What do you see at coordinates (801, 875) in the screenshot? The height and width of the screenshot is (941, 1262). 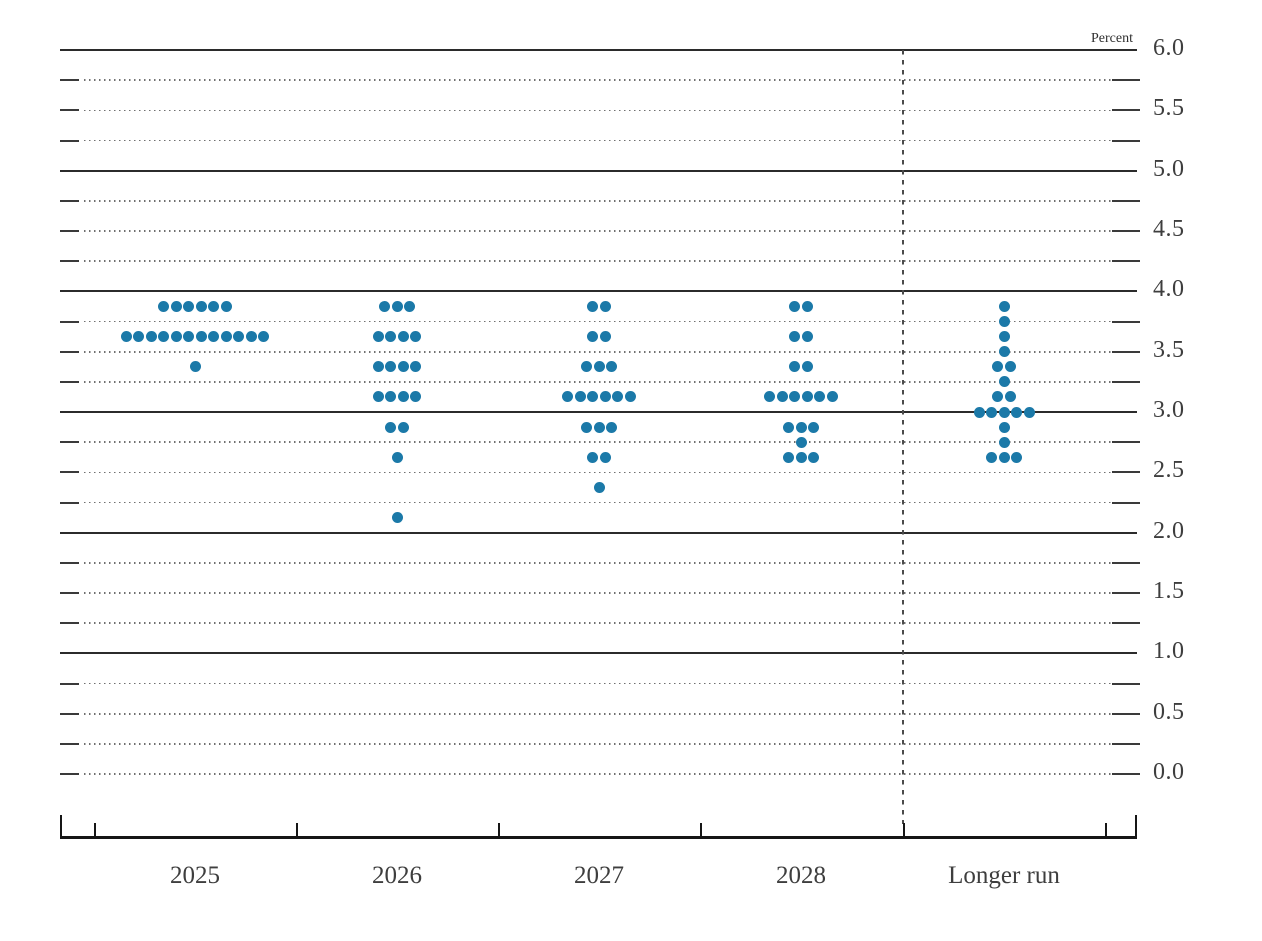 I see `x-axis-category-label: 2028` at bounding box center [801, 875].